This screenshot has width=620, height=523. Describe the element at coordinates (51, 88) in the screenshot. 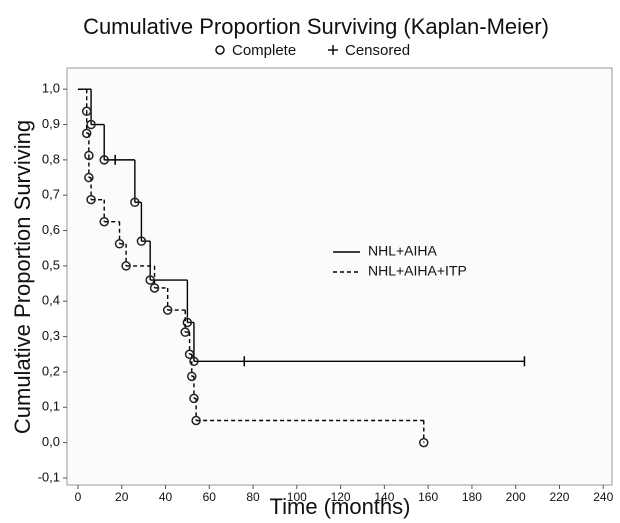

I see `y-tick-label: 1,0` at that location.